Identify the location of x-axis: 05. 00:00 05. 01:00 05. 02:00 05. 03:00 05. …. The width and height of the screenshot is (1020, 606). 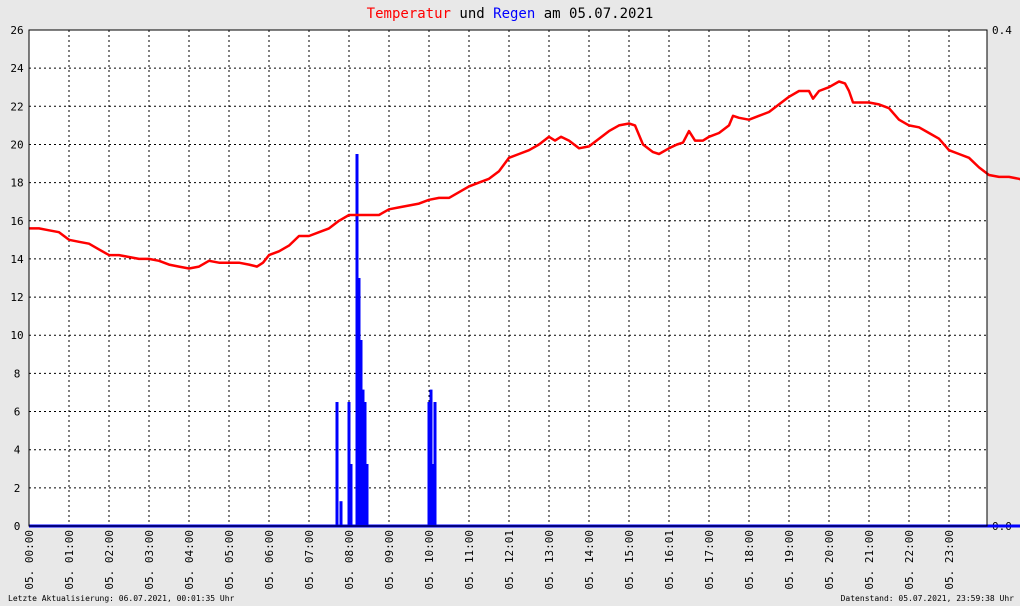
(489, 560).